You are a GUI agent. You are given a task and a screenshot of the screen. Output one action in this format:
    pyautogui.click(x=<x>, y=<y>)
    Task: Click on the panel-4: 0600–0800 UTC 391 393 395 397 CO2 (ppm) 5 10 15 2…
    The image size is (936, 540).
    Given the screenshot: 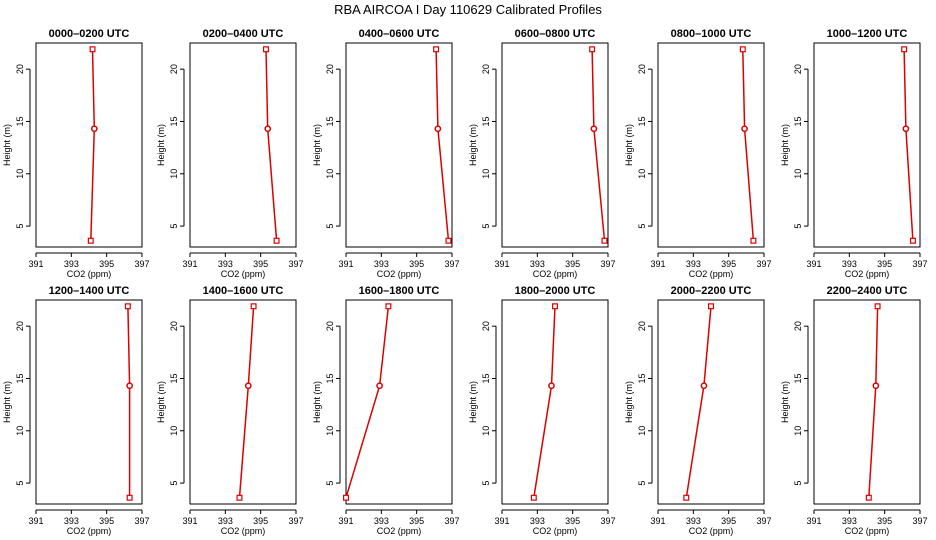 What is the action you would take?
    pyautogui.click(x=542, y=153)
    